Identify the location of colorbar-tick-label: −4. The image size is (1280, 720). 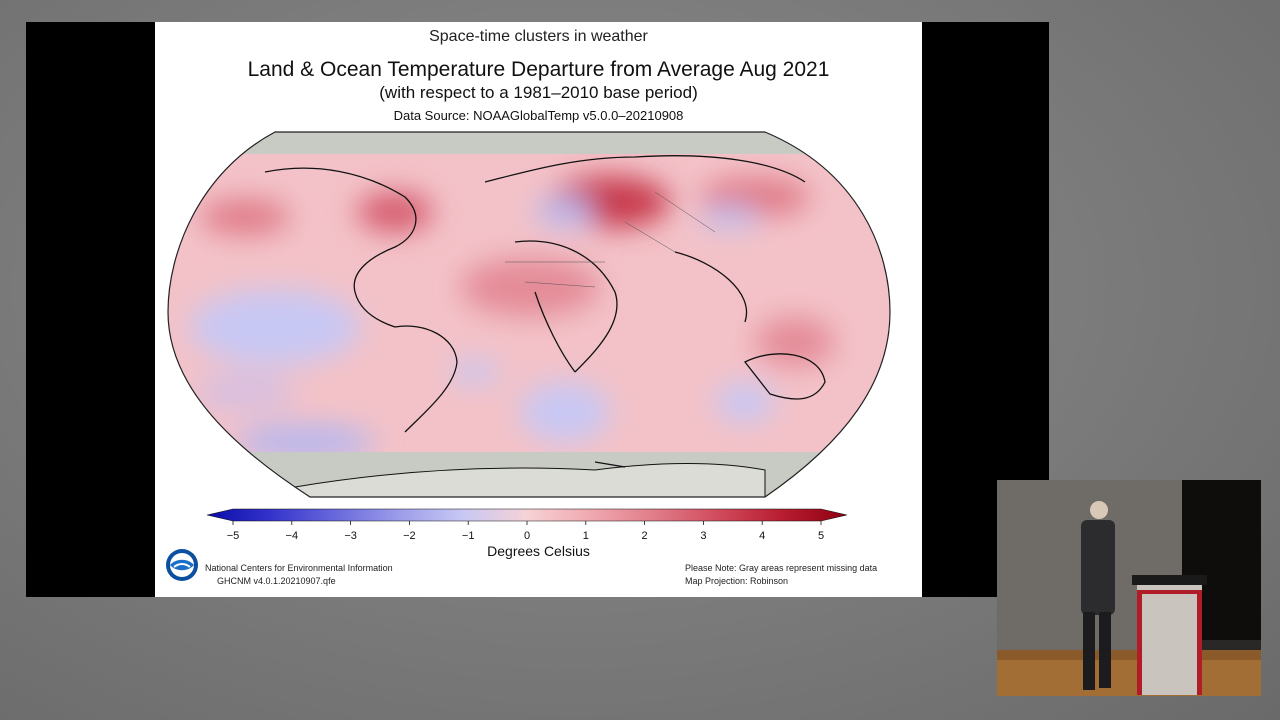
(292, 536).